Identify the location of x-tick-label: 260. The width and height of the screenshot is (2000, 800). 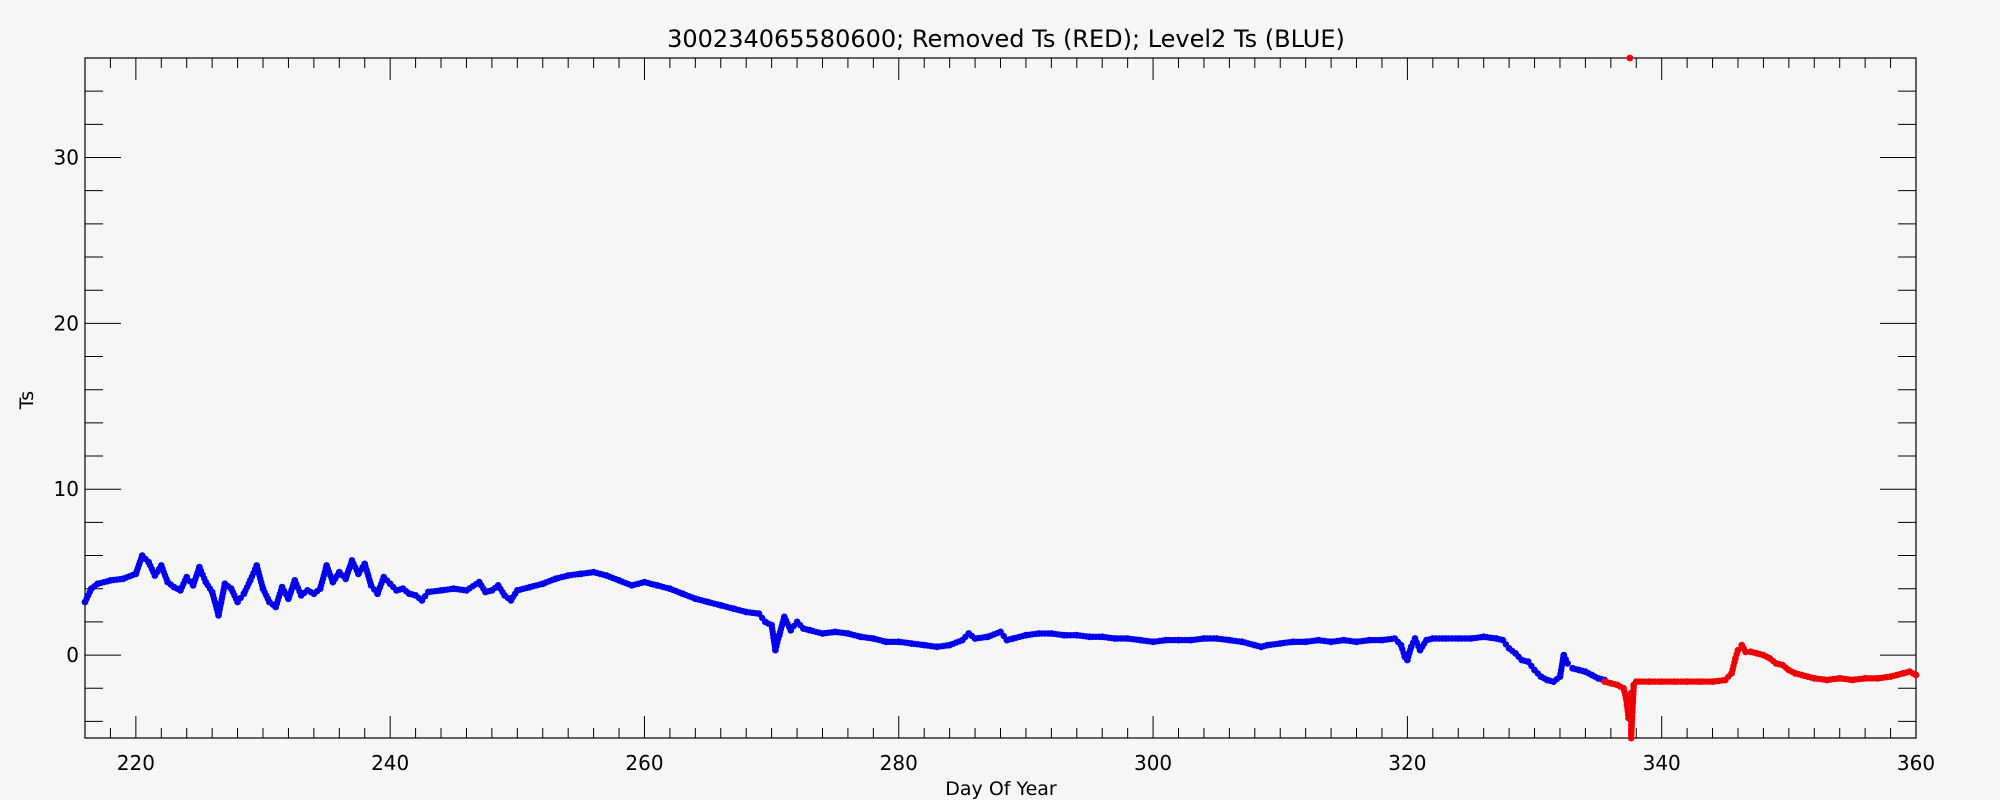
(644, 763).